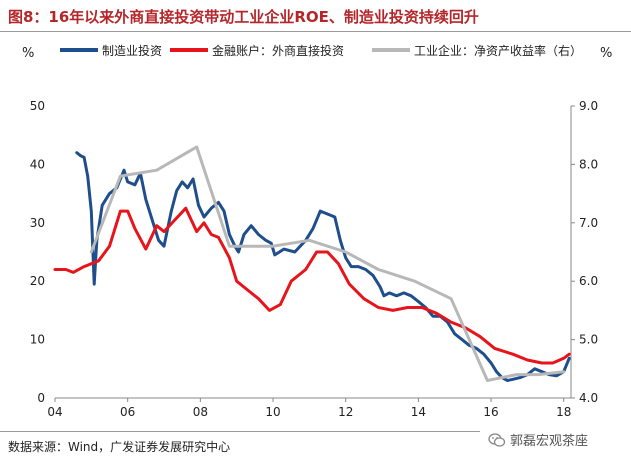 Image resolution: width=631 pixels, height=463 pixels. What do you see at coordinates (37, 164) in the screenshot?
I see `y-left-tick-label: 40` at bounding box center [37, 164].